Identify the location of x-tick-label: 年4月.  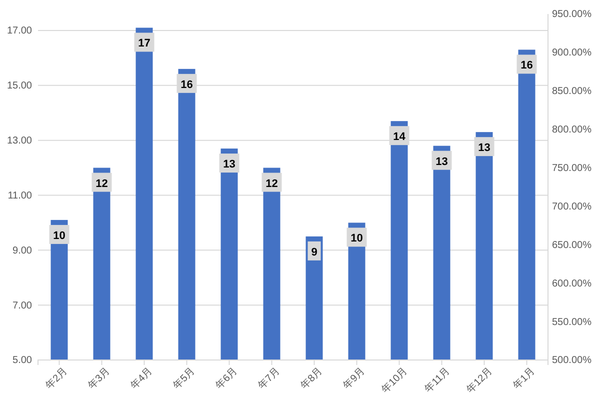
(141, 378).